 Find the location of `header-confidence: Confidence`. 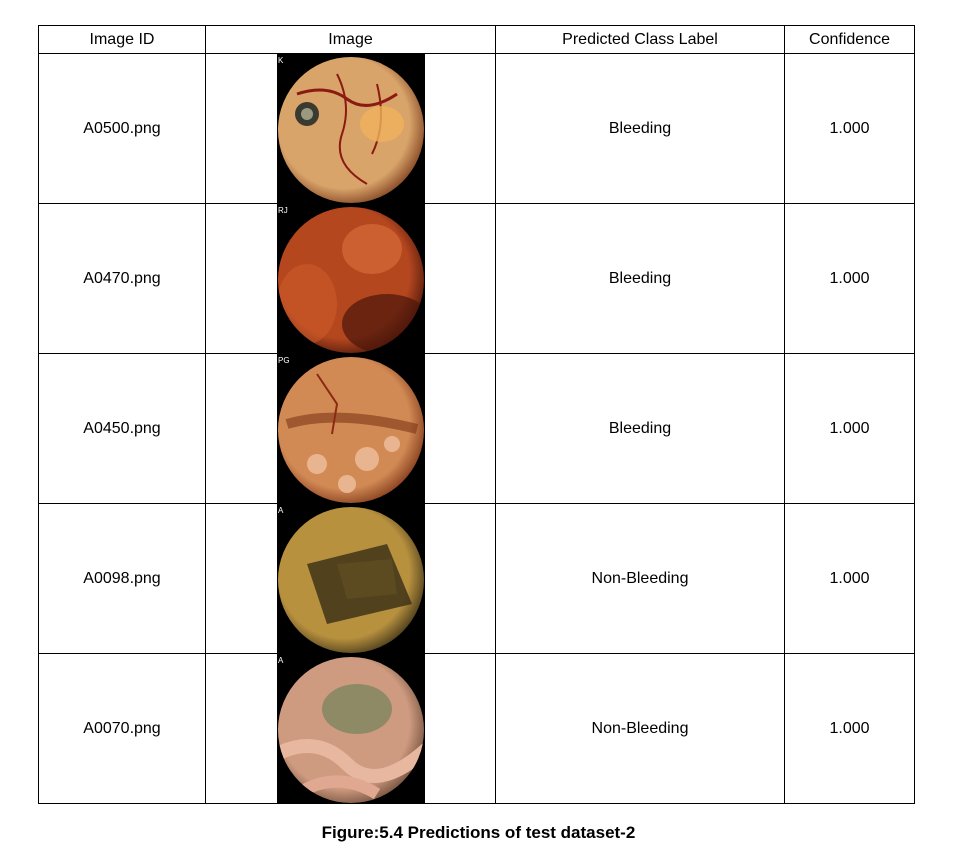

header-confidence: Confidence is located at coordinates (849, 39).